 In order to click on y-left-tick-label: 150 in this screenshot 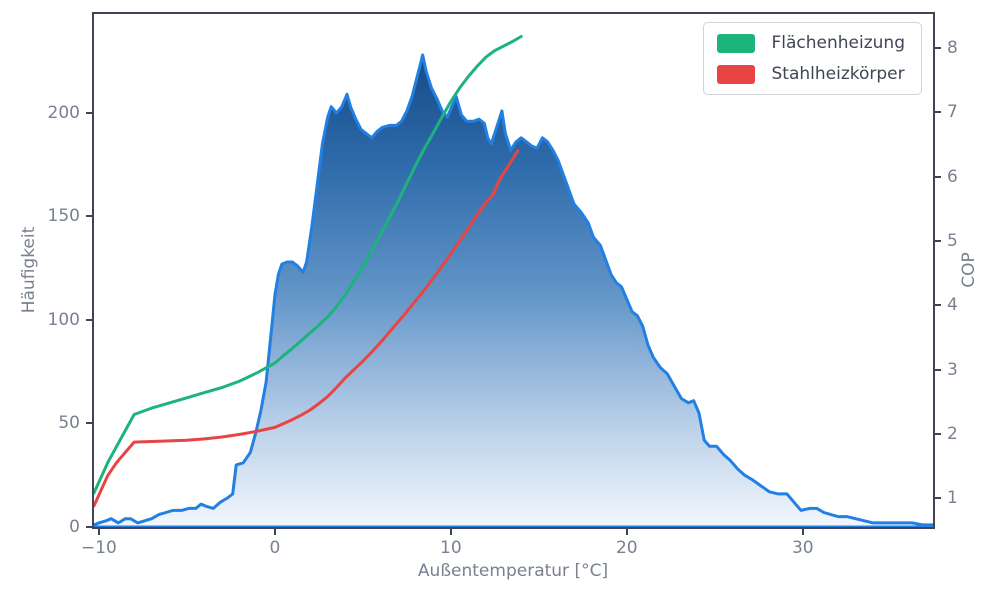, I will do `click(63, 216)`.